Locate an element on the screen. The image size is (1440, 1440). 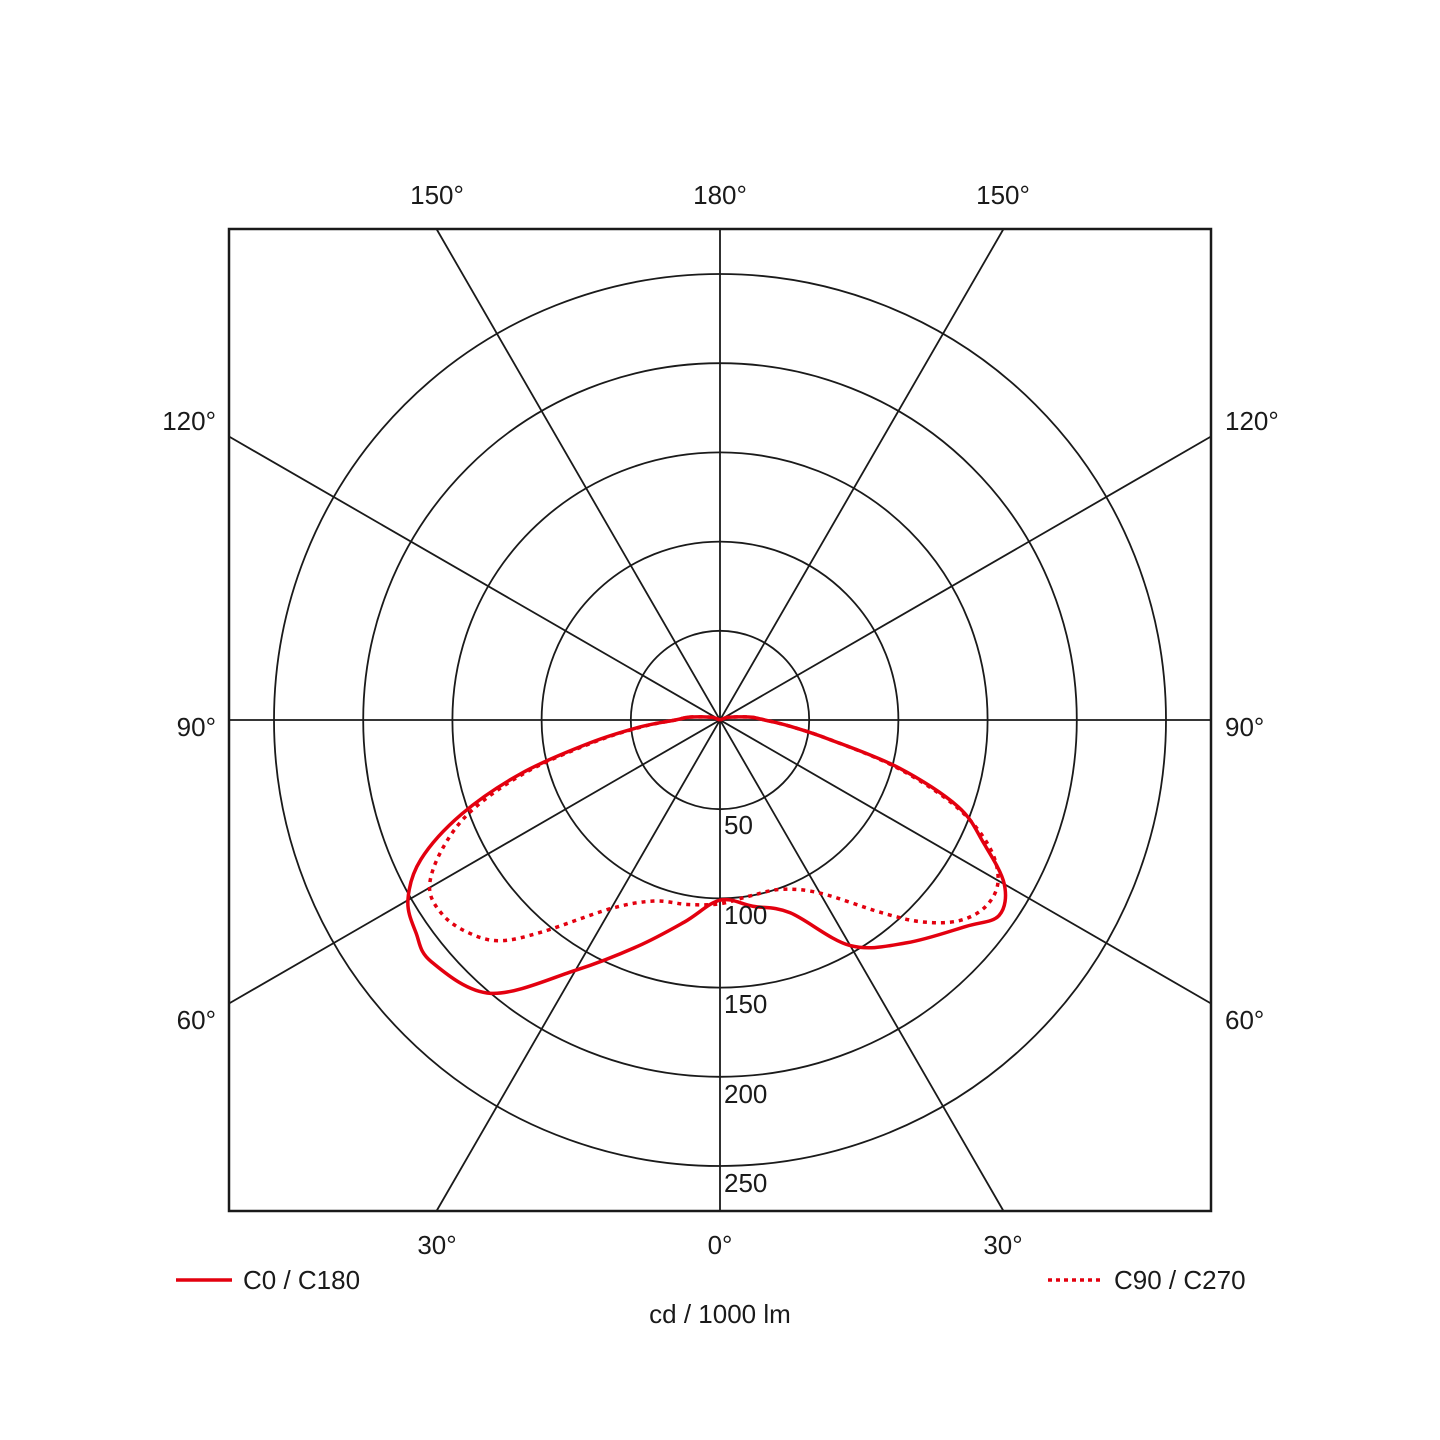
series-curve-c0-c180 is located at coordinates (707, 855).